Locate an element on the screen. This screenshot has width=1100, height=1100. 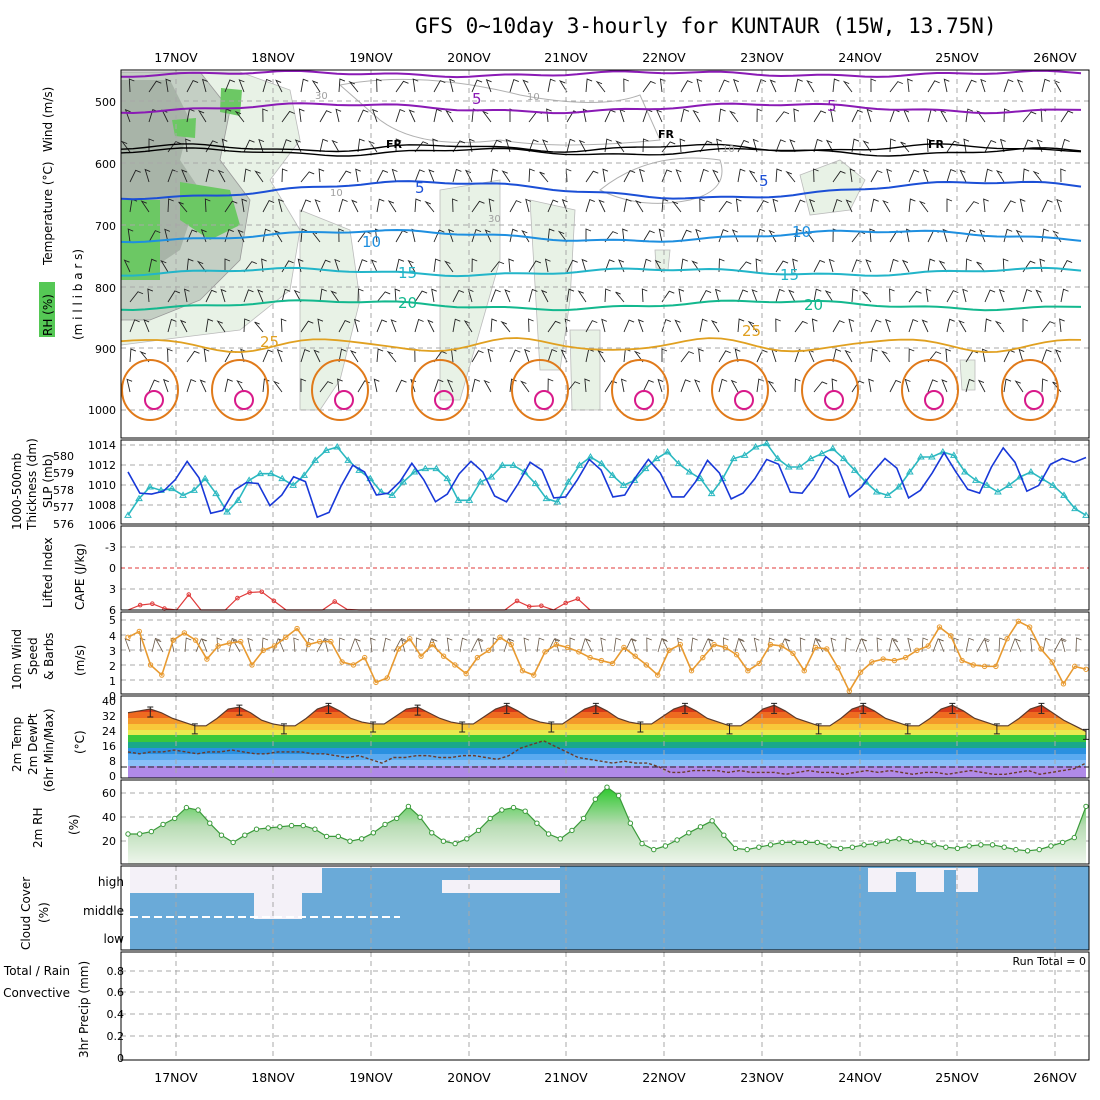
precip-conv-label: Convective is located at coordinates (36, 993).